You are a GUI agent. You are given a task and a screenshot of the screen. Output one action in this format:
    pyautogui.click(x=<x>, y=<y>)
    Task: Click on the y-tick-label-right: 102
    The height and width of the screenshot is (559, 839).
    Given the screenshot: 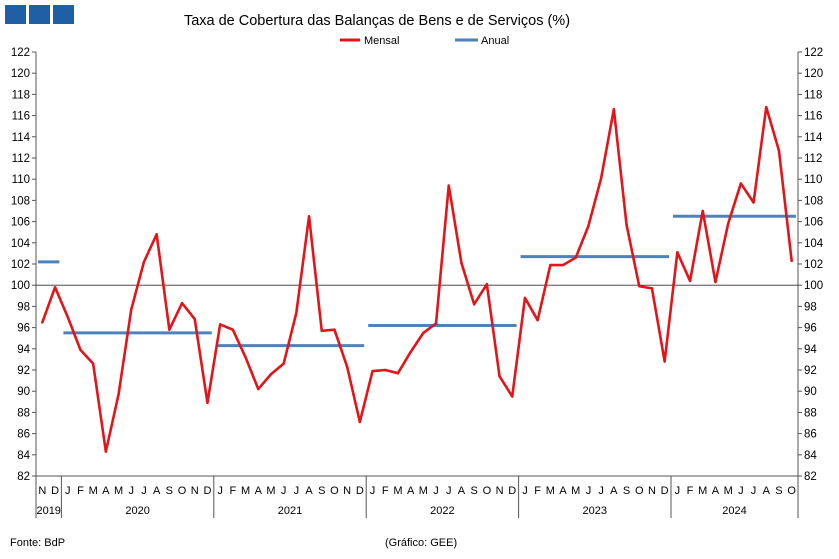 What is the action you would take?
    pyautogui.click(x=813, y=265)
    